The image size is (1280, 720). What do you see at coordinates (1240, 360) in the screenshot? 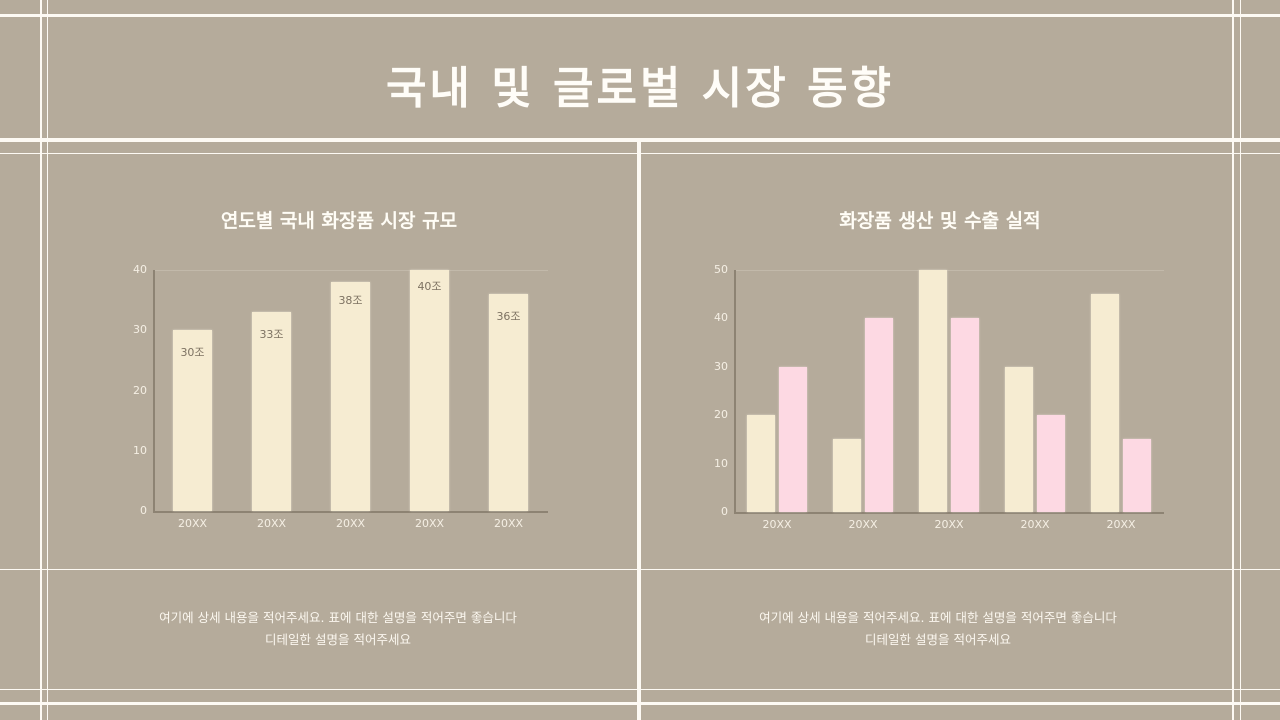
I see `frame-line-v-right2` at bounding box center [1240, 360].